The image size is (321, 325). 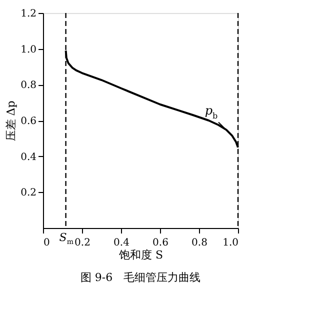 I want to click on y-tick-label: 0.6, so click(x=28, y=121).